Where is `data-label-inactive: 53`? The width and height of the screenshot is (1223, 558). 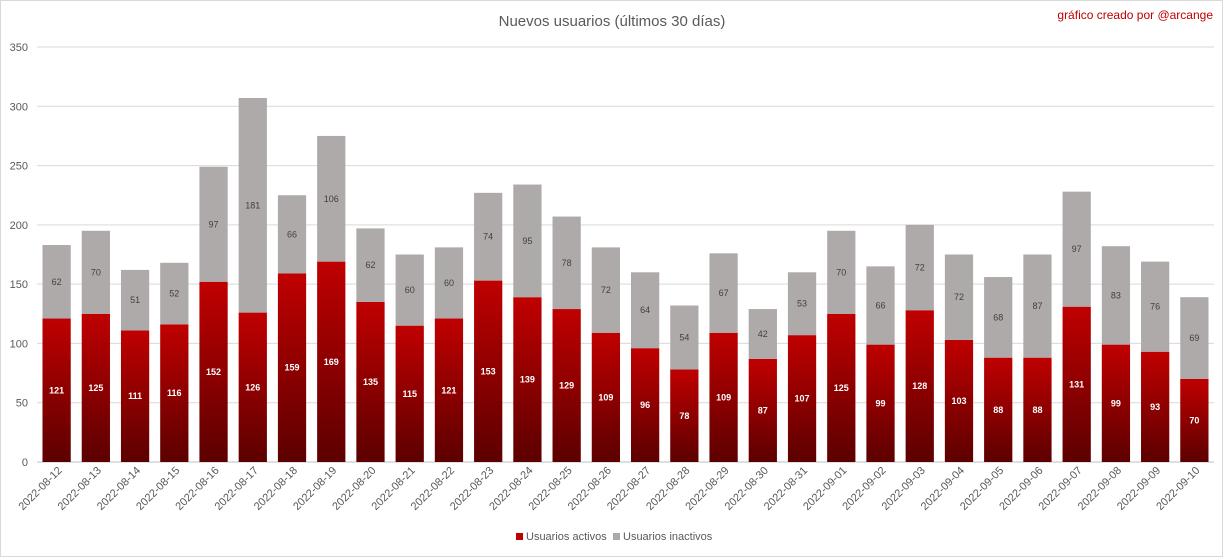 data-label-inactive: 53 is located at coordinates (802, 304).